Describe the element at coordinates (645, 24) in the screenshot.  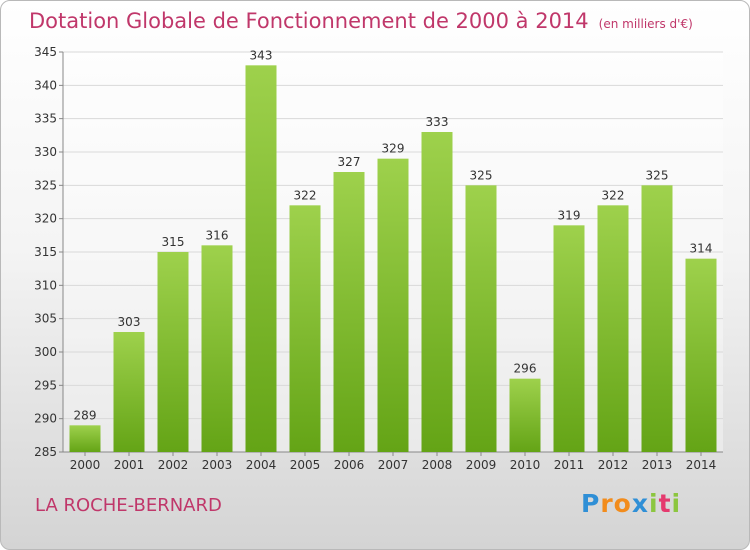
I see `unit-label: (en milliers d'€)` at that location.